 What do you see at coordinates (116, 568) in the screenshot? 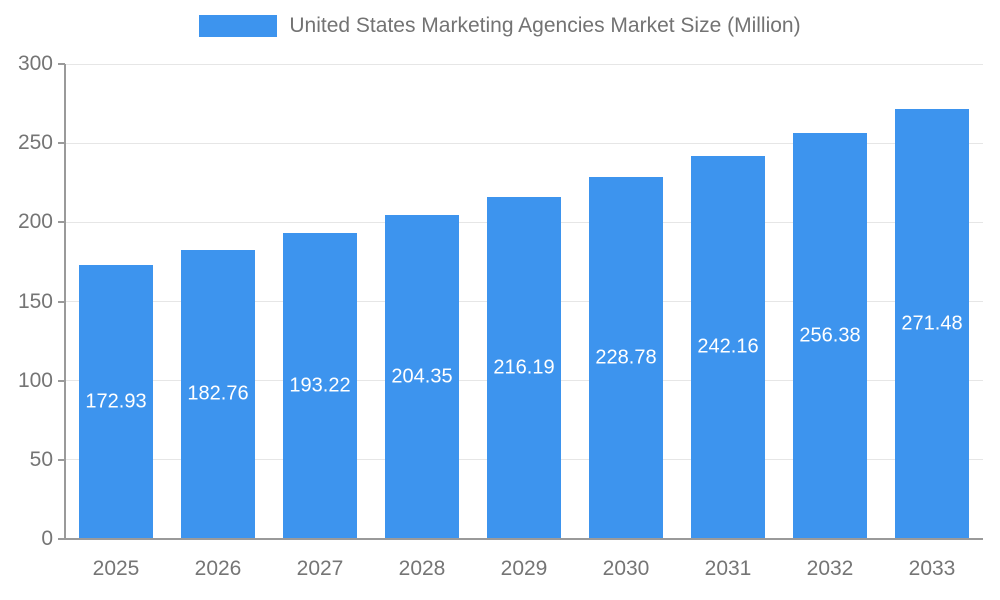
I see `x-axis-tick-label: 2025` at bounding box center [116, 568].